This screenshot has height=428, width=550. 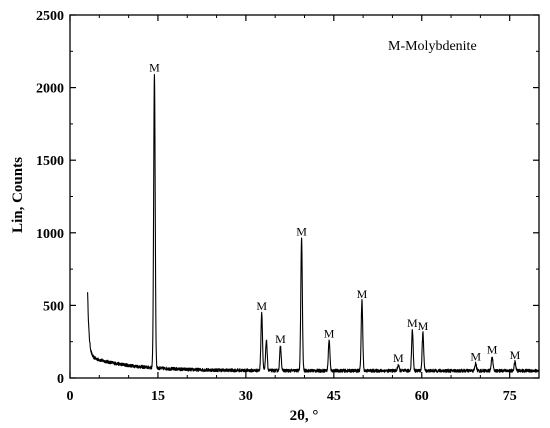 What do you see at coordinates (334, 396) in the screenshot?
I see `x-tick-label: 45` at bounding box center [334, 396].